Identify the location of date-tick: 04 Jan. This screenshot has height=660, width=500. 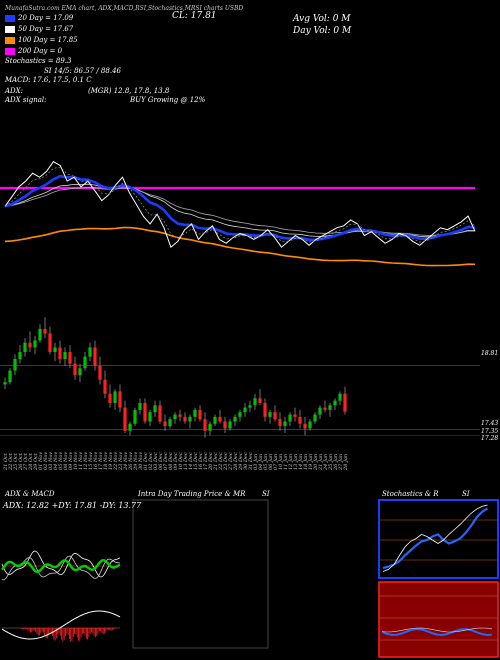
(261, 462).